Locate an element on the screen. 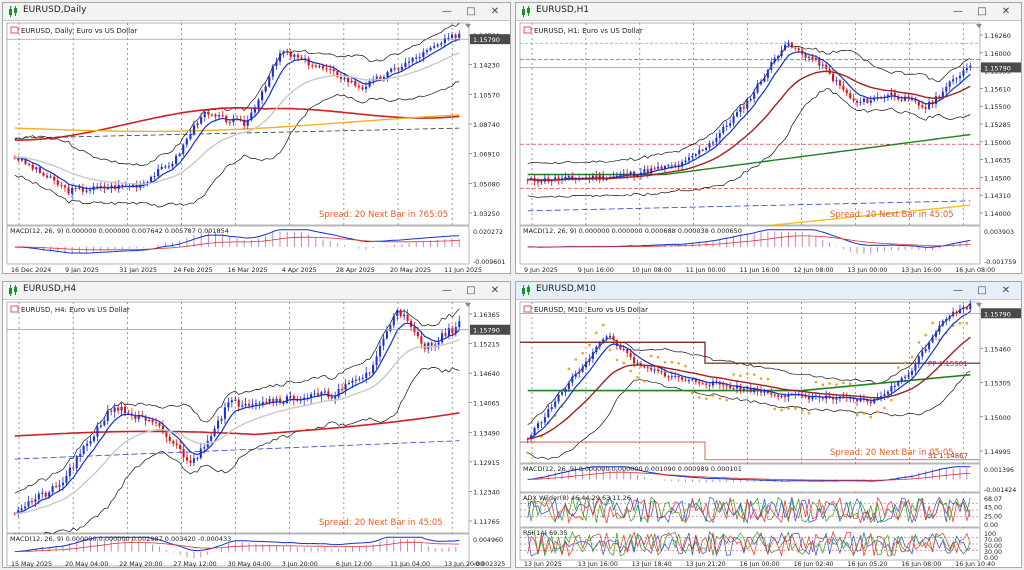 The height and width of the screenshot is (570, 1024). time-axis-label: 13 Jun 2025 is located at coordinates (543, 564).